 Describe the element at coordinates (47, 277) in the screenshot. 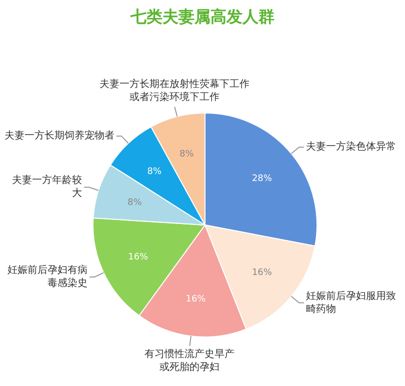

I see `slice-label: 妊娠前后孕妇有病毒感染史` at that location.